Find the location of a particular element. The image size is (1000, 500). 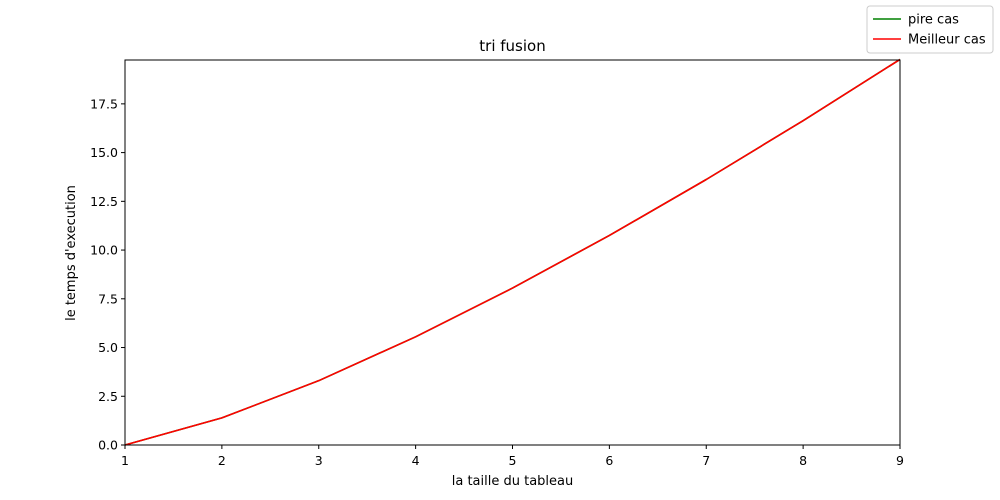

y-tick-label: 5.0 is located at coordinates (108, 347).